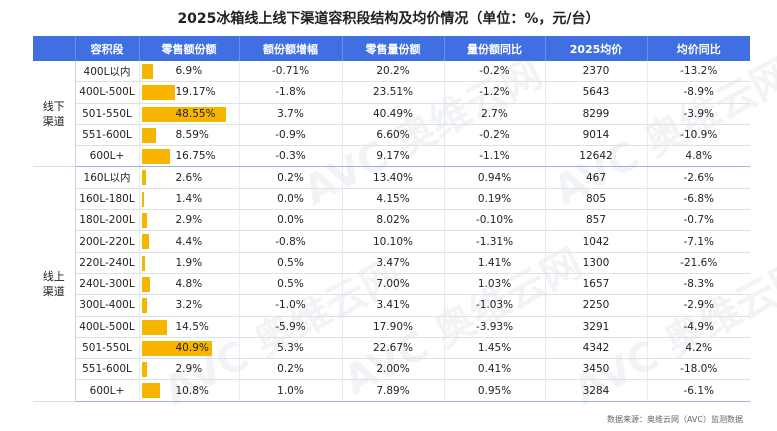  I want to click on share-change-cell: 1.0%, so click(291, 390).